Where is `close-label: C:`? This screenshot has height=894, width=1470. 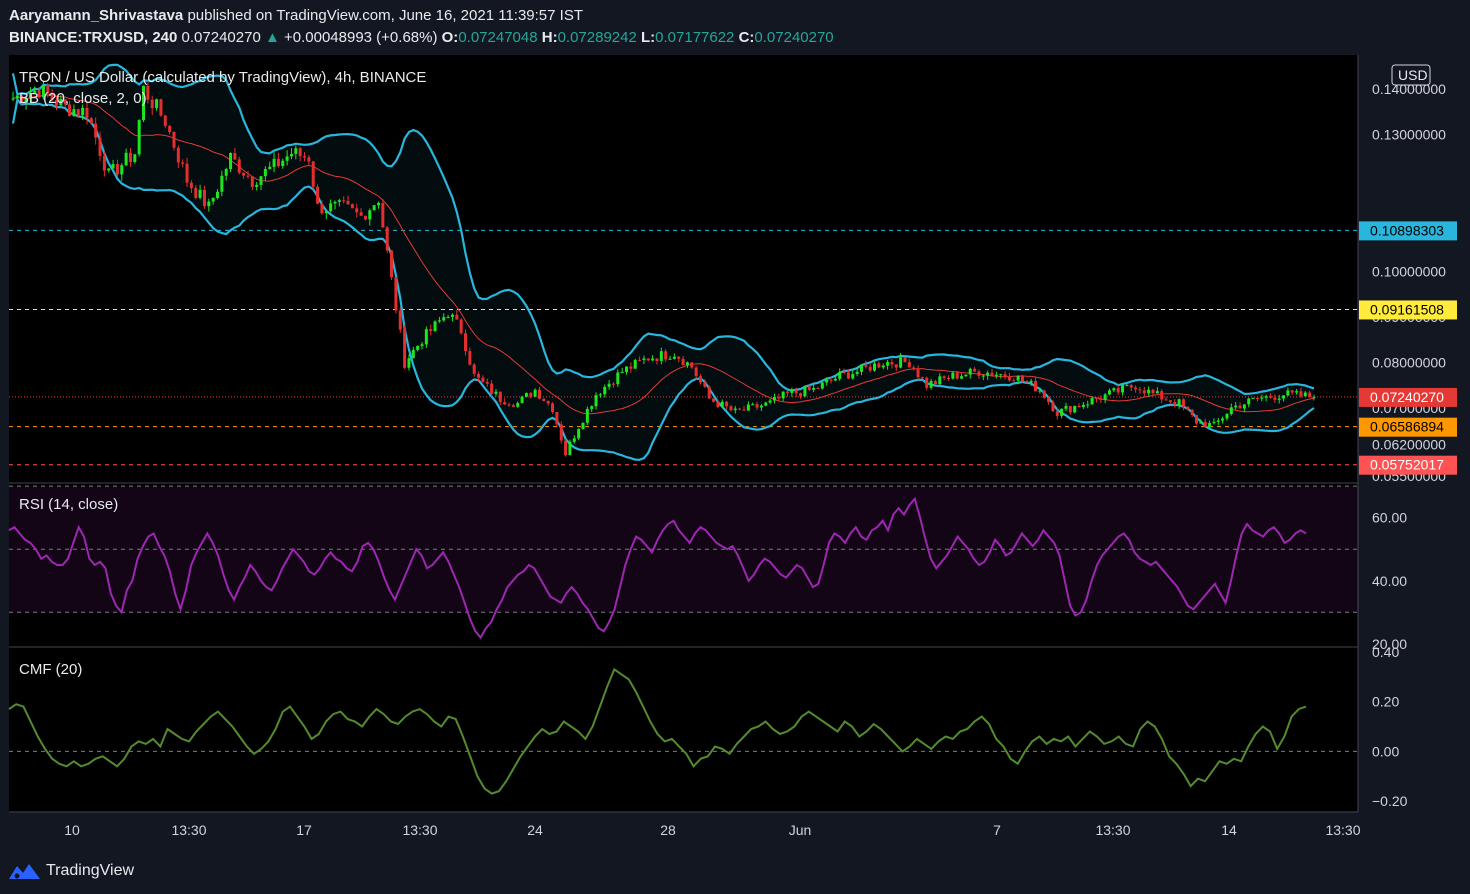
close-label: C: is located at coordinates (746, 37).